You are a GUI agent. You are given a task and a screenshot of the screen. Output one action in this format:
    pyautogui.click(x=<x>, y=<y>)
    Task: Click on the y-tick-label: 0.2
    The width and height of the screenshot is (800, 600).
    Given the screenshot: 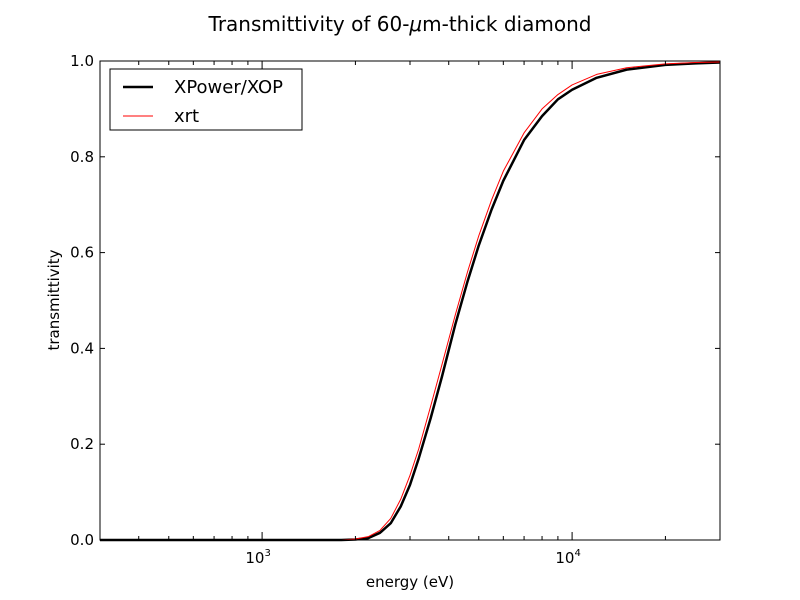 What is the action you would take?
    pyautogui.click(x=82, y=444)
    